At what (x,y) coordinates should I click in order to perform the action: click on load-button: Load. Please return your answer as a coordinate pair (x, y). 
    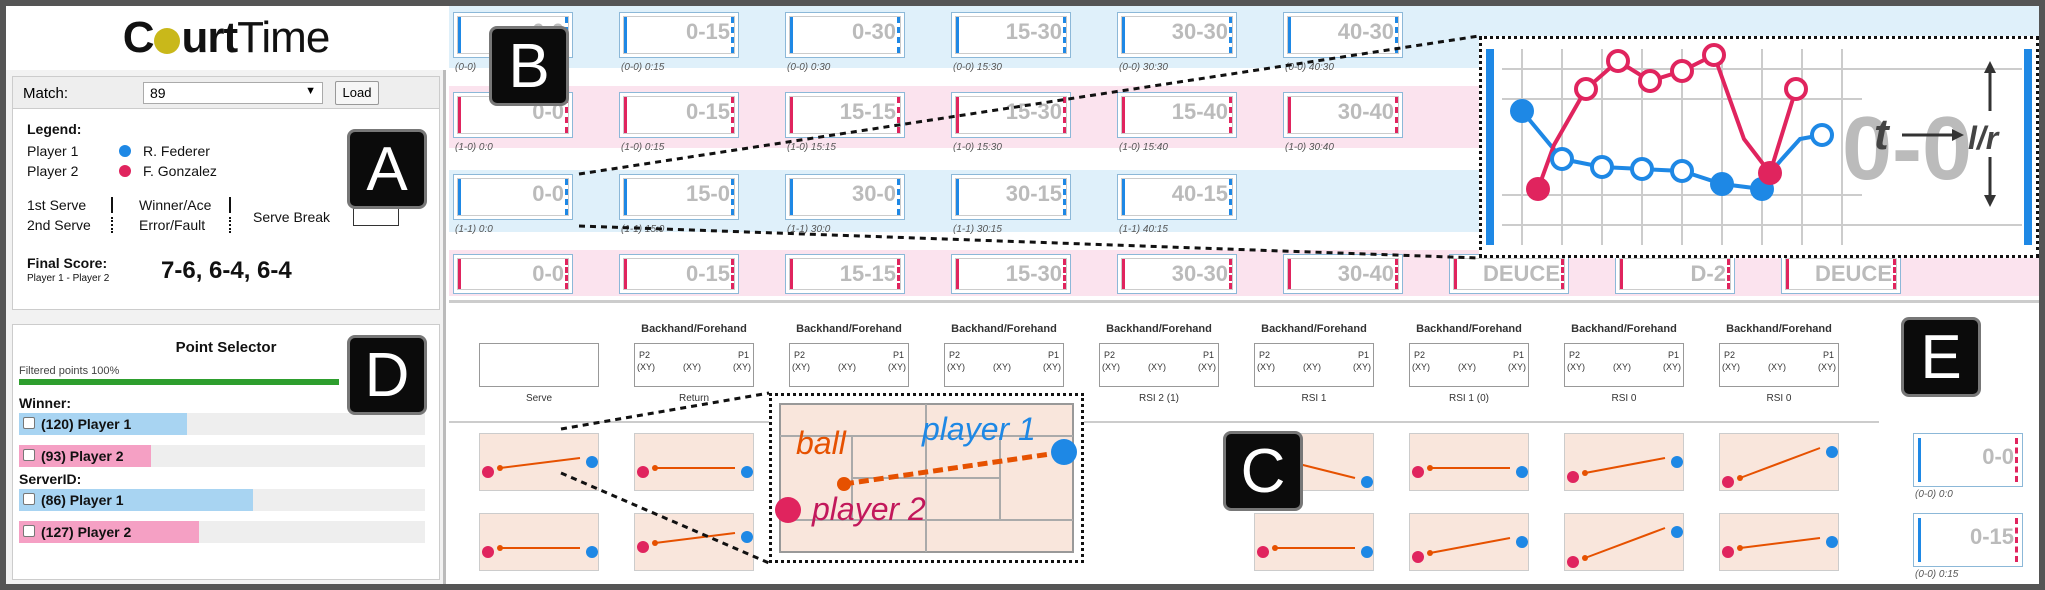
    Looking at the image, I should click on (357, 93).